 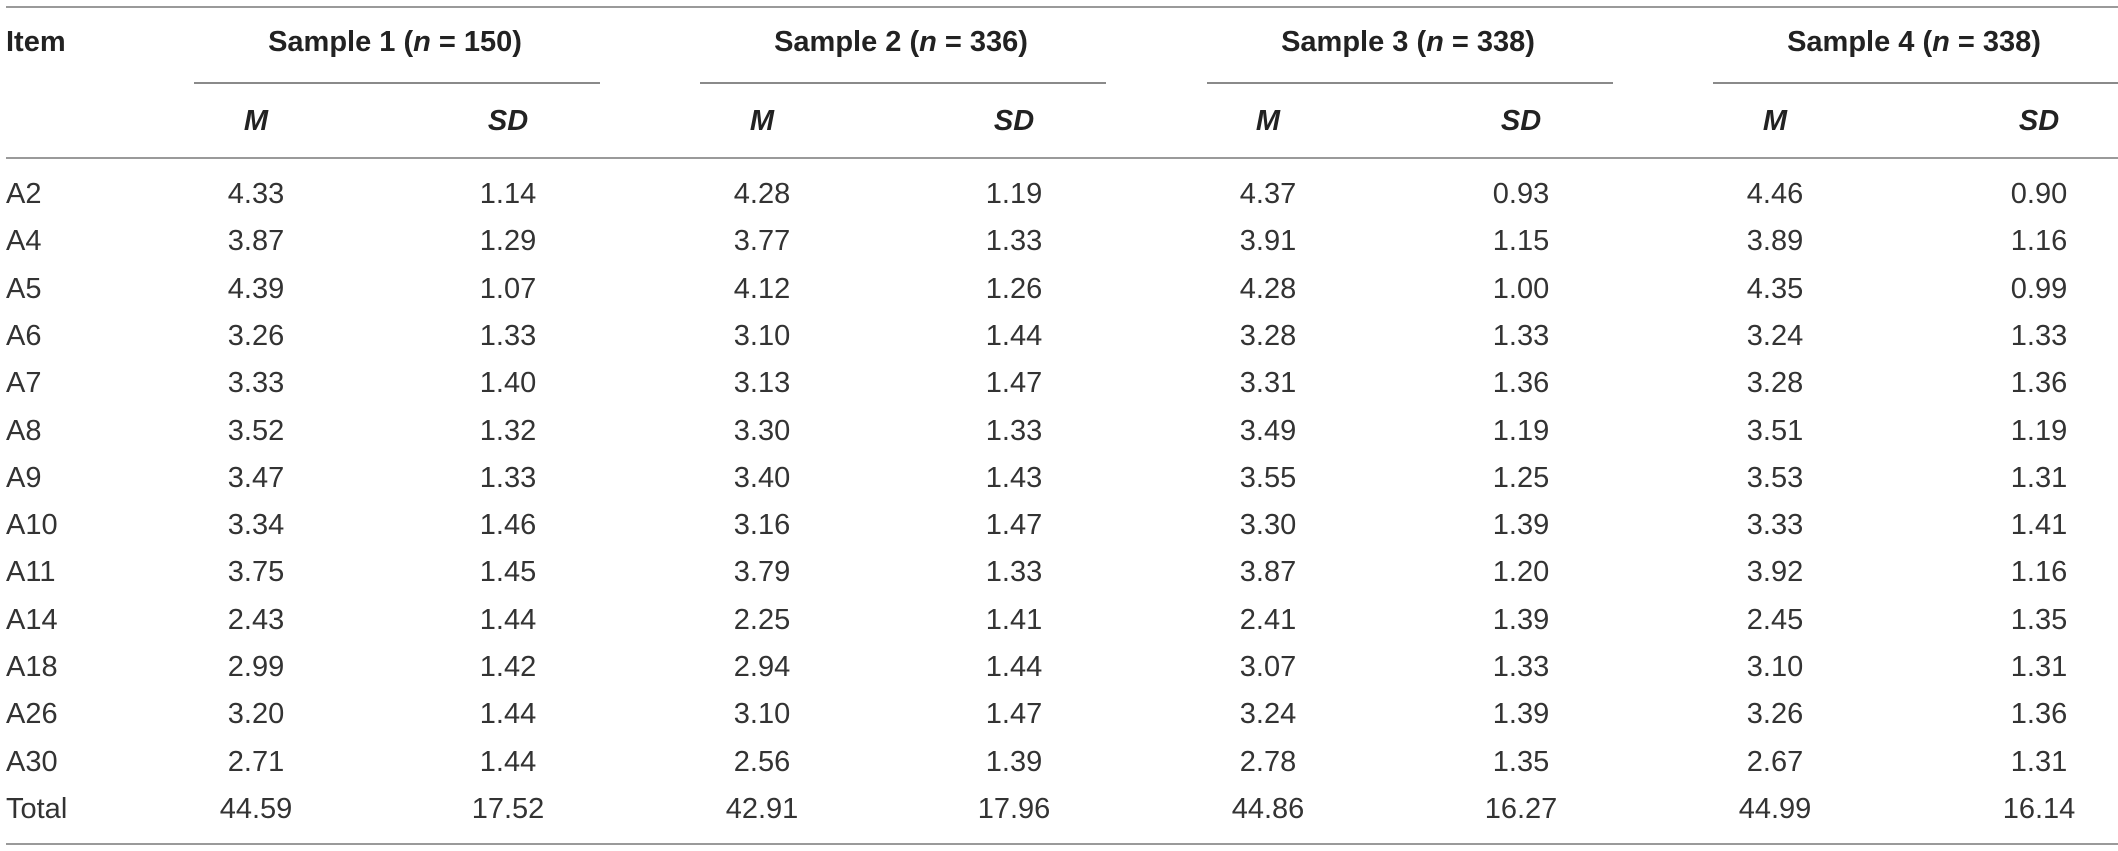 I want to click on mean-cell: 4.35, so click(x=1775, y=289).